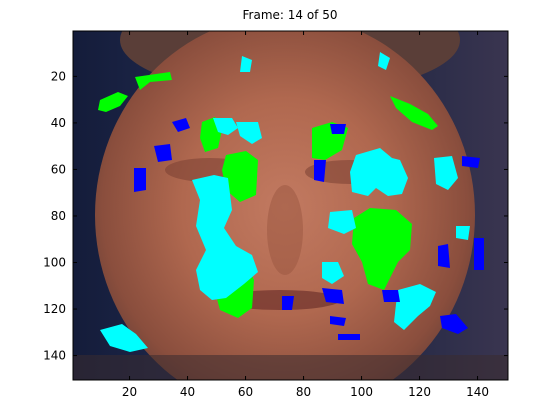  I want to click on y-tick-label: 80, so click(58, 216).